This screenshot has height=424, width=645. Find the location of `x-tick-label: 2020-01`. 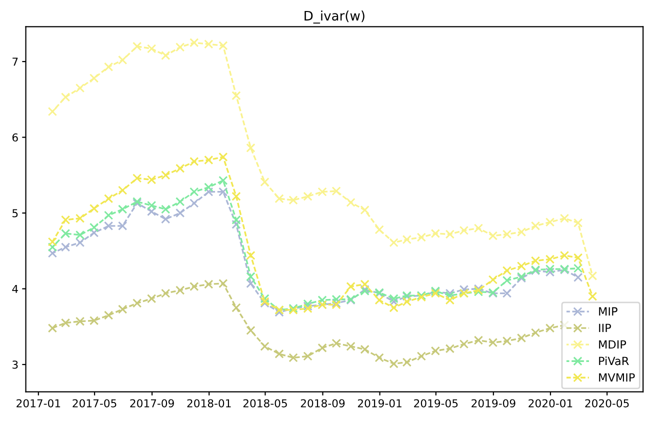

x-tick-label: 2020-01 is located at coordinates (550, 403).